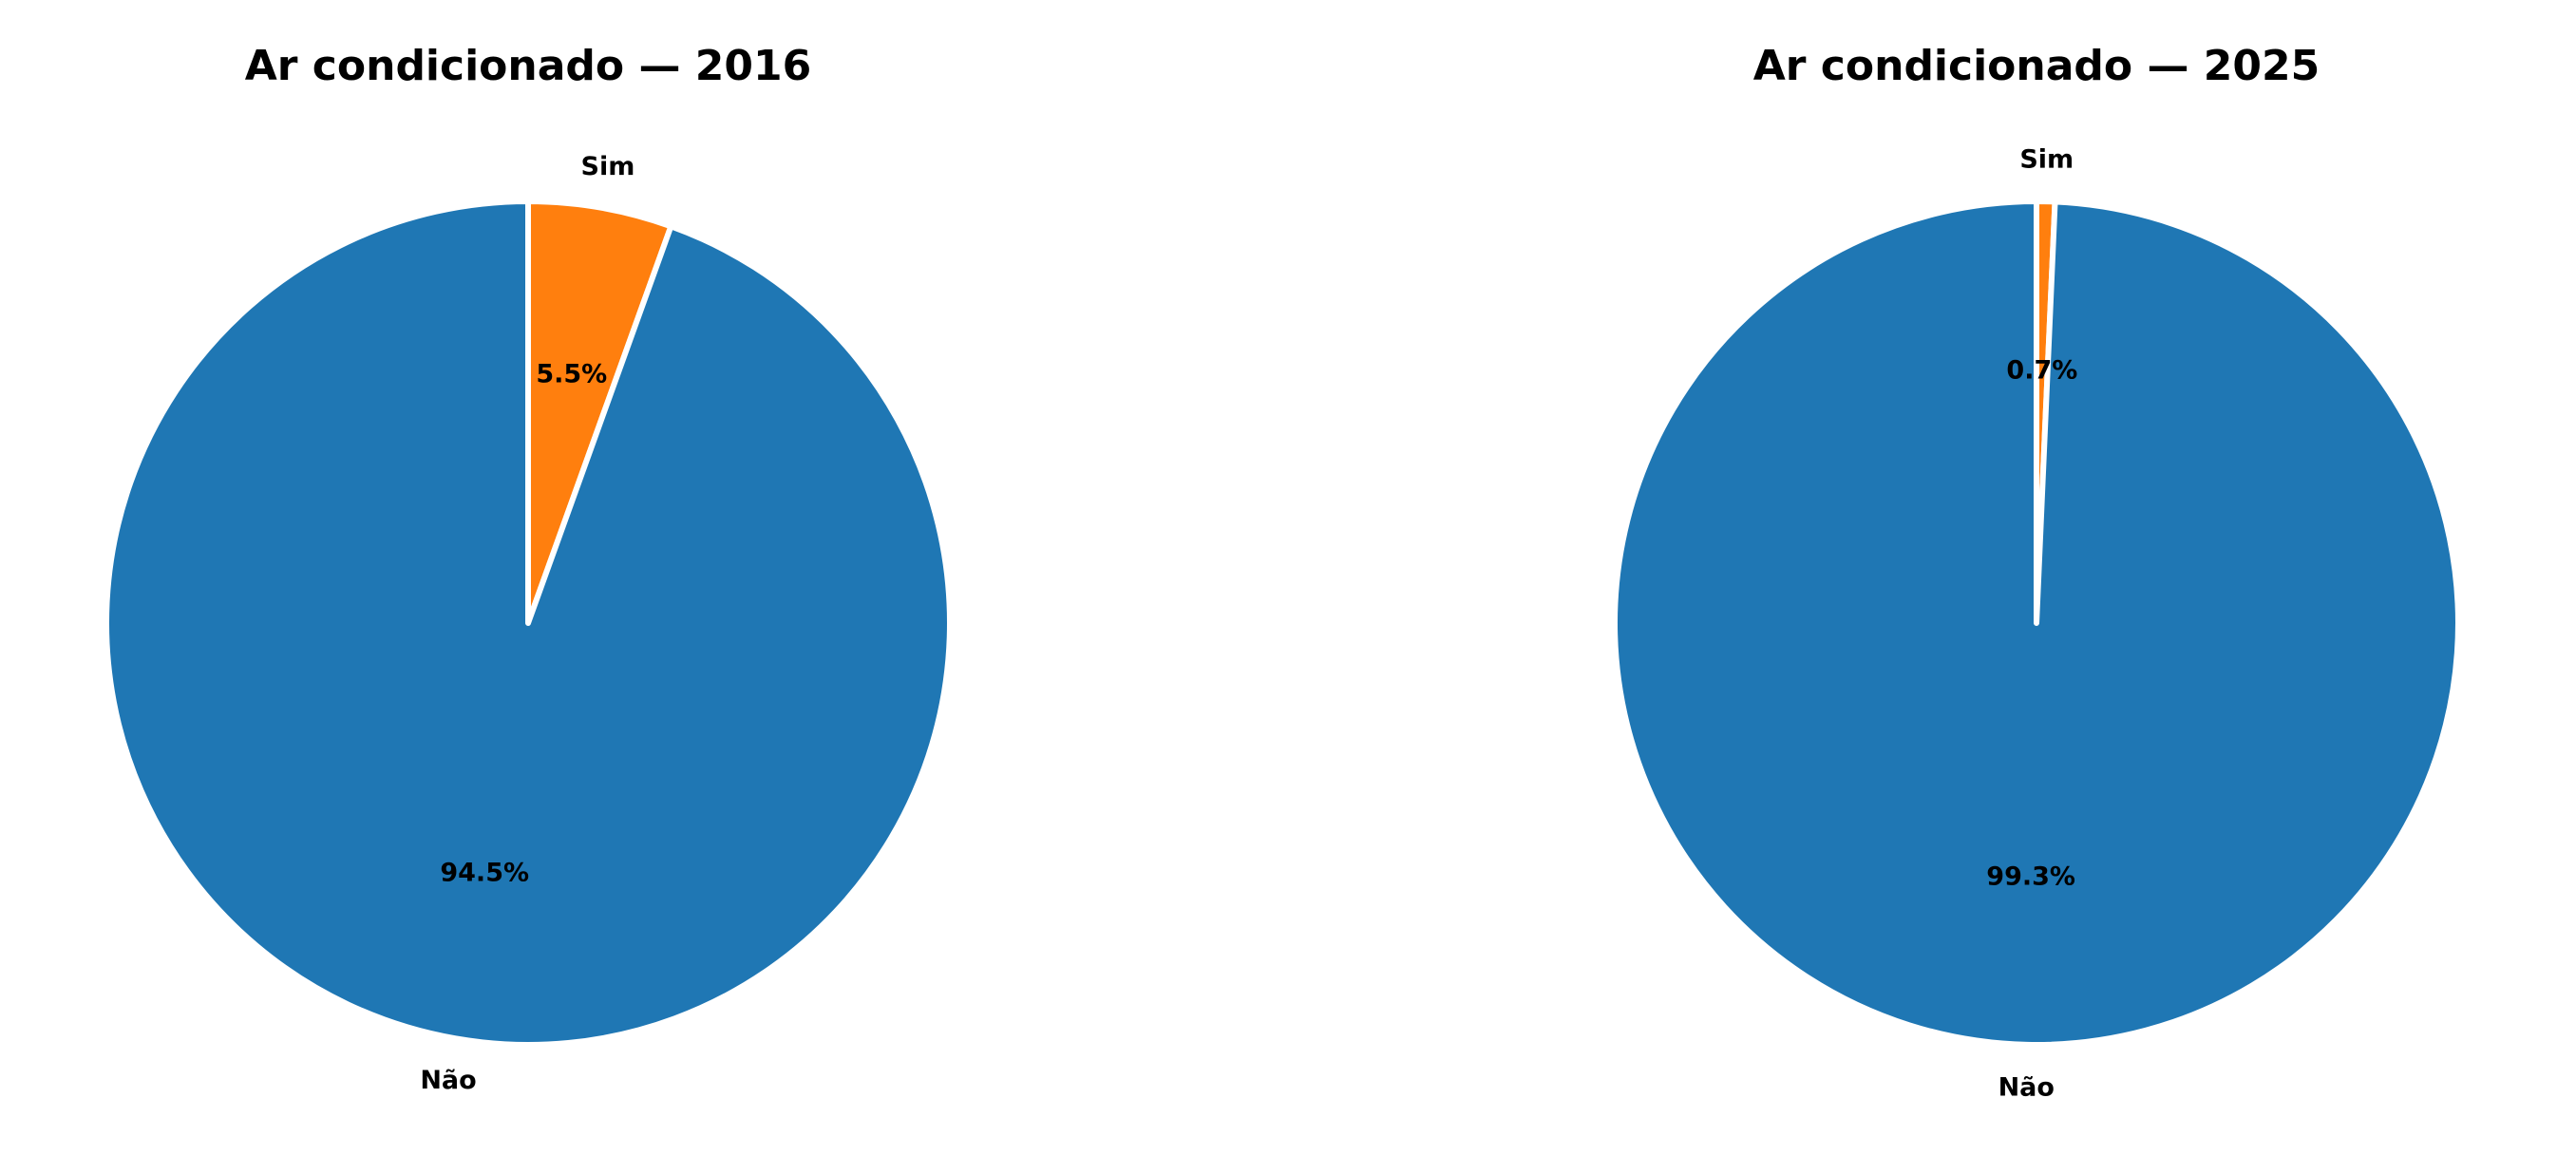 The image size is (2576, 1155). What do you see at coordinates (2041, 371) in the screenshot?
I see `pct-label: 0.7%` at bounding box center [2041, 371].